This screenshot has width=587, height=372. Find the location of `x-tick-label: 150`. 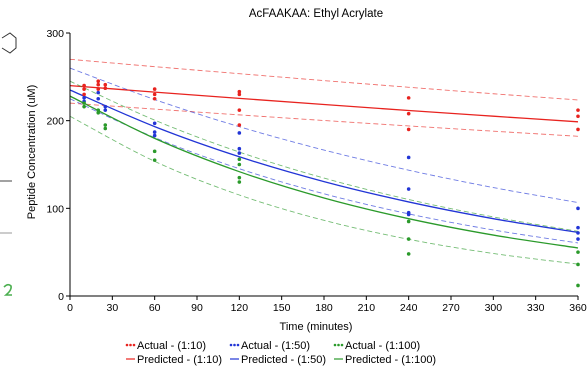

x-tick-label: 150 is located at coordinates (282, 308).